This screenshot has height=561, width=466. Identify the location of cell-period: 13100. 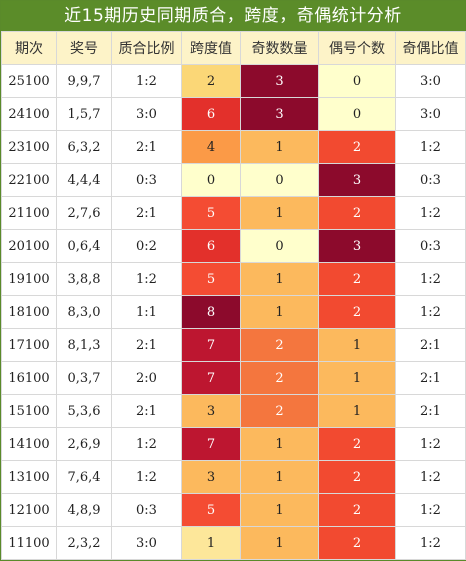
(29, 477).